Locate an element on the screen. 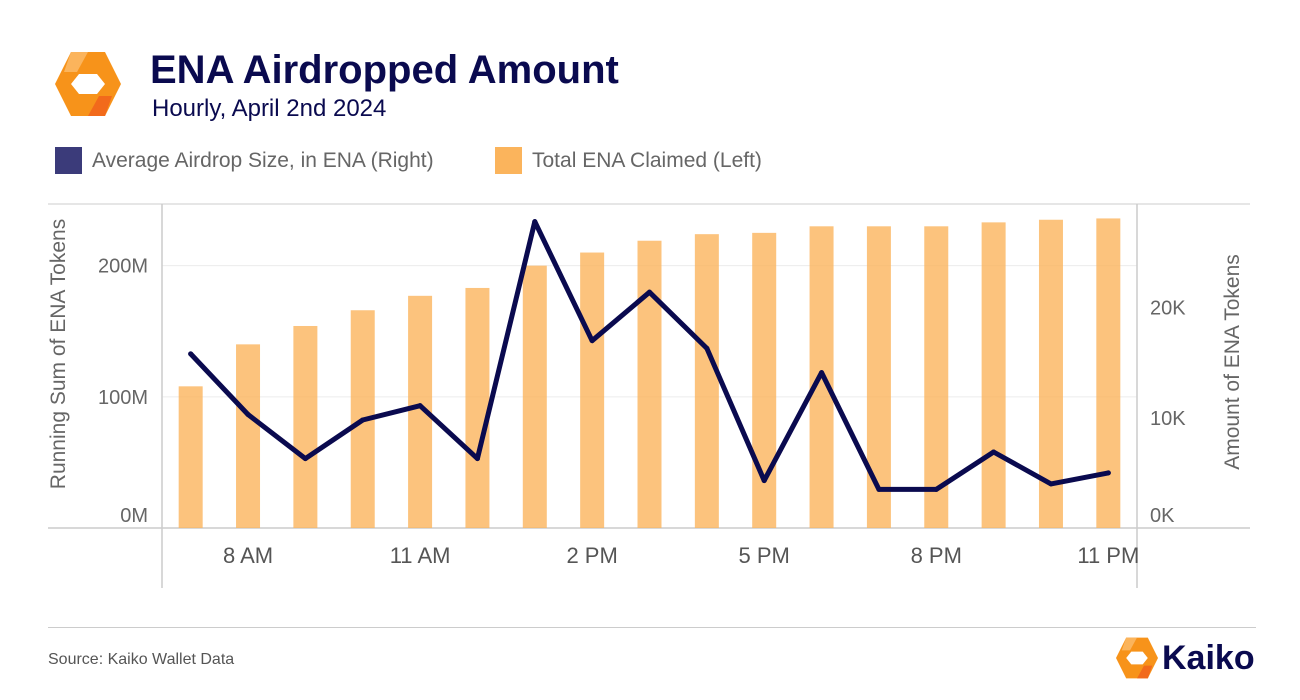 Image resolution: width=1300 pixels, height=700 pixels. x-axis-tick-label: 8 PM is located at coordinates (936, 555).